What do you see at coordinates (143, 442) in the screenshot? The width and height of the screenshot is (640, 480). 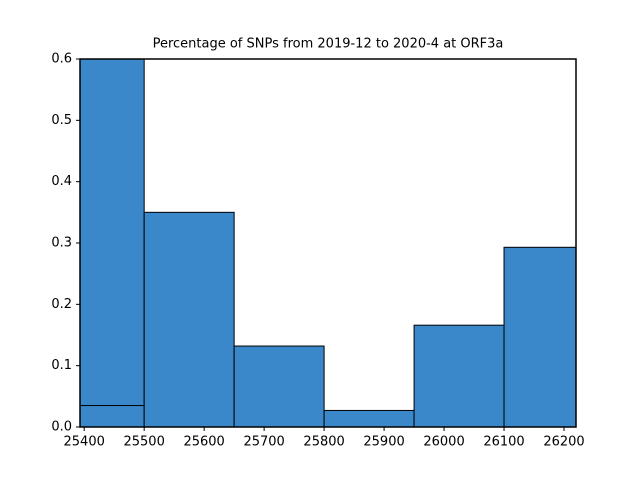 I see `x-tick-label: 25500` at bounding box center [143, 442].